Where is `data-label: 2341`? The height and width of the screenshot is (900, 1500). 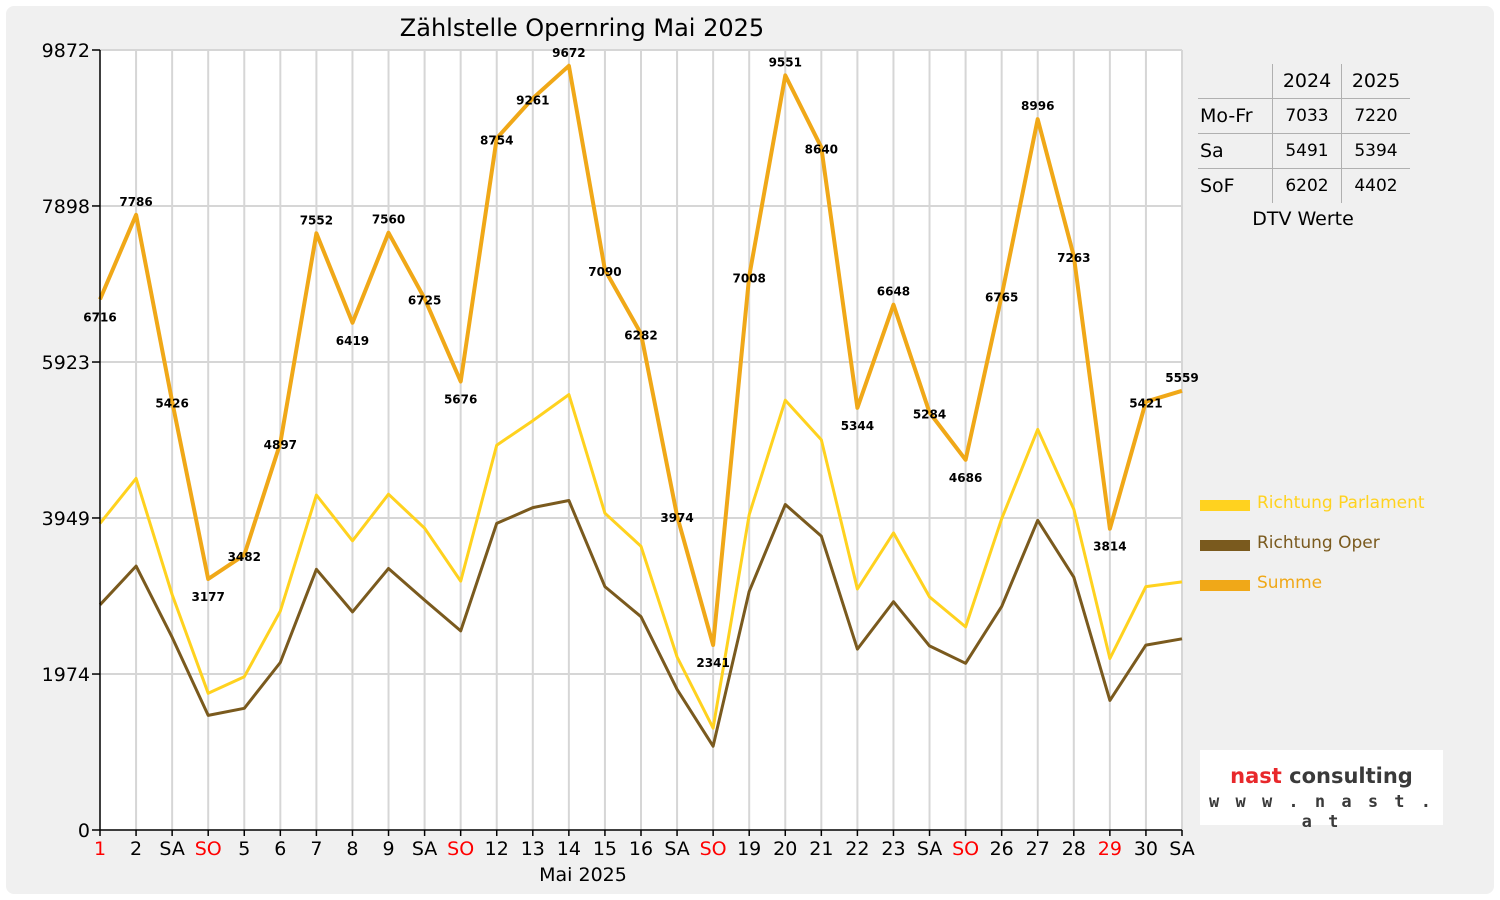
data-label: 2341 is located at coordinates (712, 663).